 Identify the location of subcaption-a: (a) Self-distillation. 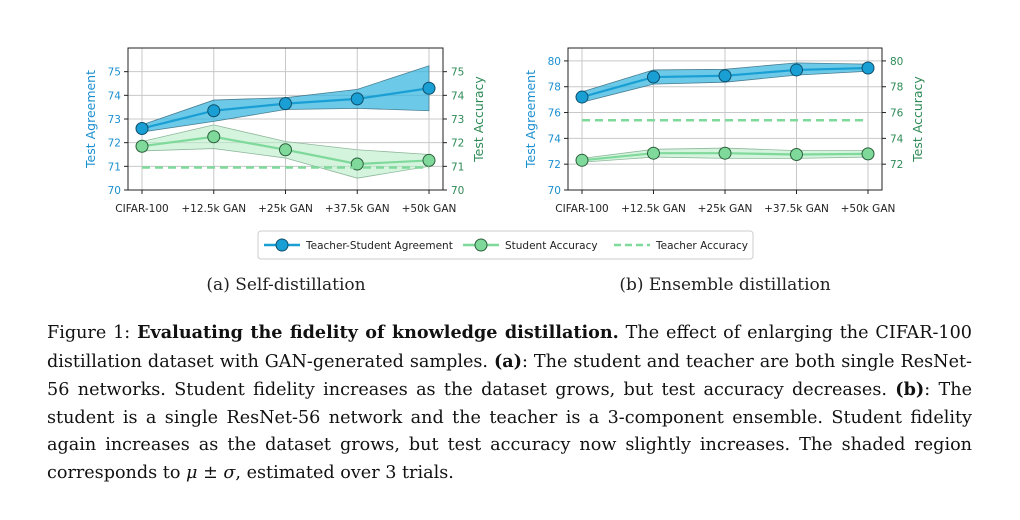
(285, 285).